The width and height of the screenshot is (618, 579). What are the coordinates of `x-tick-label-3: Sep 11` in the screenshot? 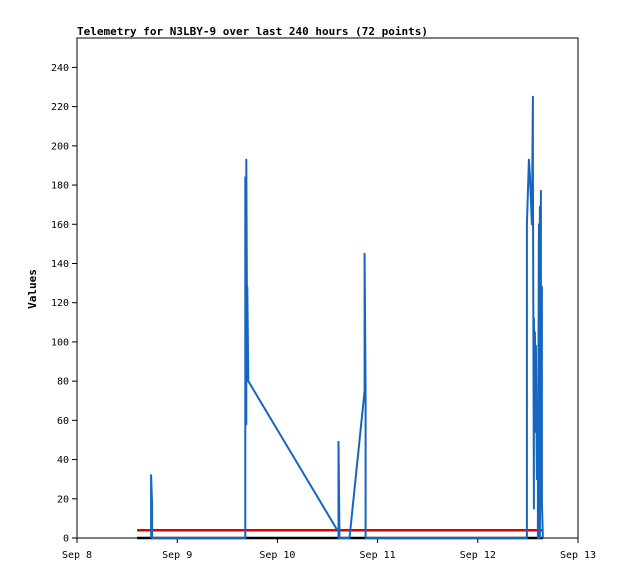 It's located at (378, 555).